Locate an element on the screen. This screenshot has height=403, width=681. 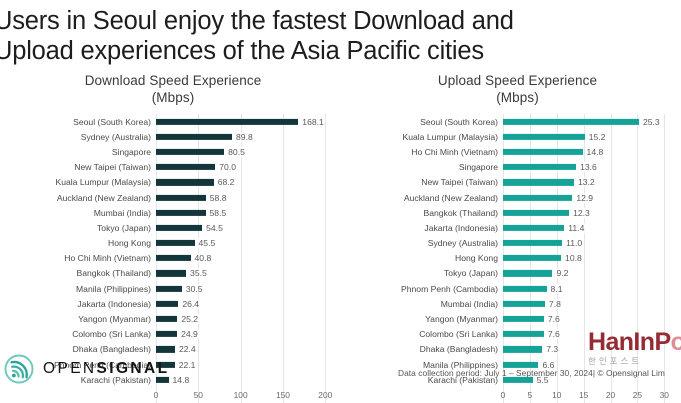
bar-row: Mumbai (India) 58.5 is located at coordinates (173, 212).